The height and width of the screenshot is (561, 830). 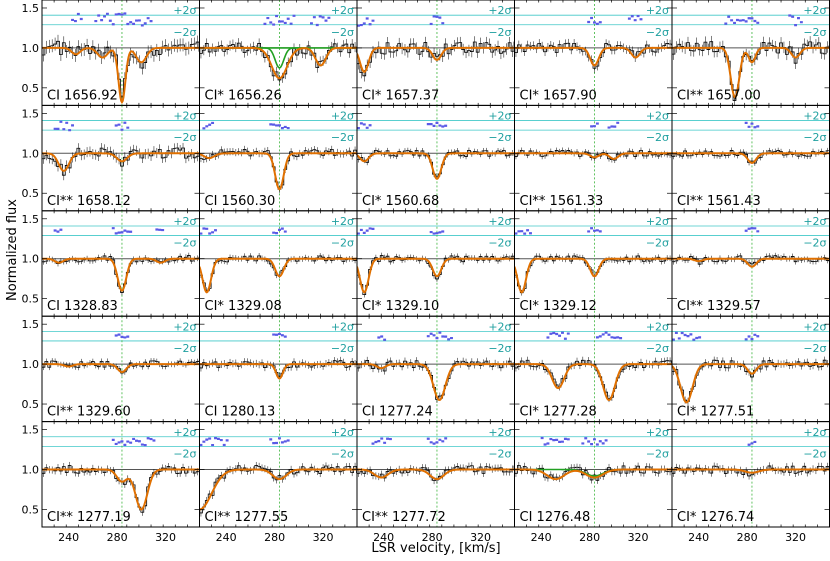 I want to click on panel: 240 280 320 +2σ −2σ CI* 1276.74, so click(x=750, y=482).